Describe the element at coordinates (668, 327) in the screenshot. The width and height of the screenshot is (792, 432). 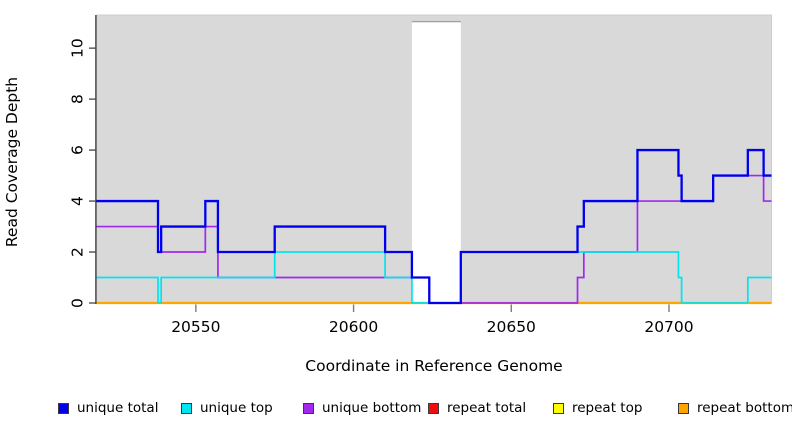
I see `x-tick-label: 20700` at that location.